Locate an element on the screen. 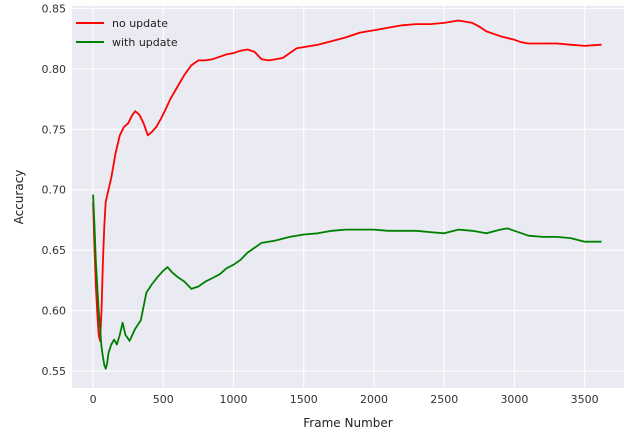 The image size is (632, 440). y-tick-labels: 0.55 0.60 0.65 0.70 0.75 0.80 0.85 is located at coordinates (54, 190).